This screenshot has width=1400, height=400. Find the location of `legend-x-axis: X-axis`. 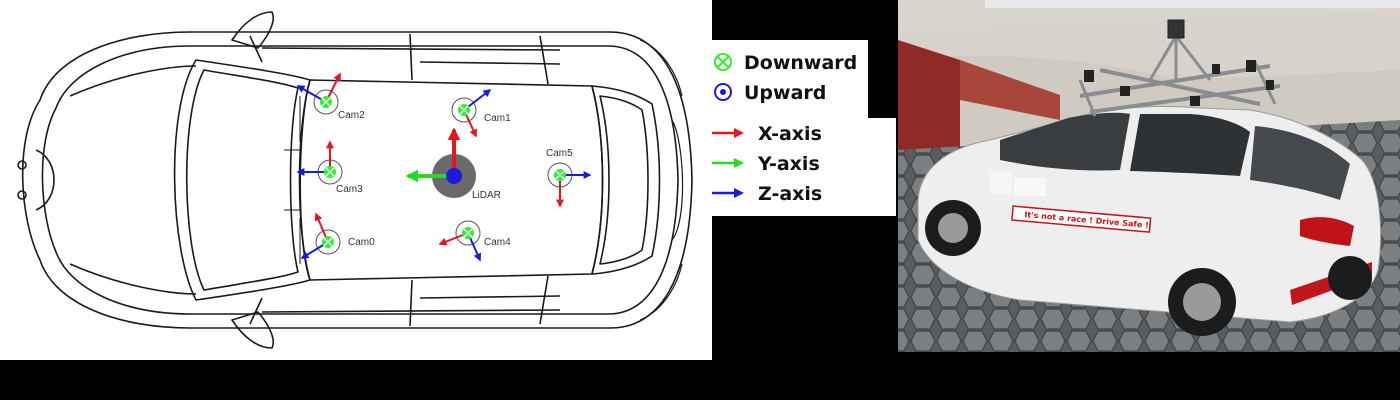

legend-x-axis: X-axis is located at coordinates (790, 134).